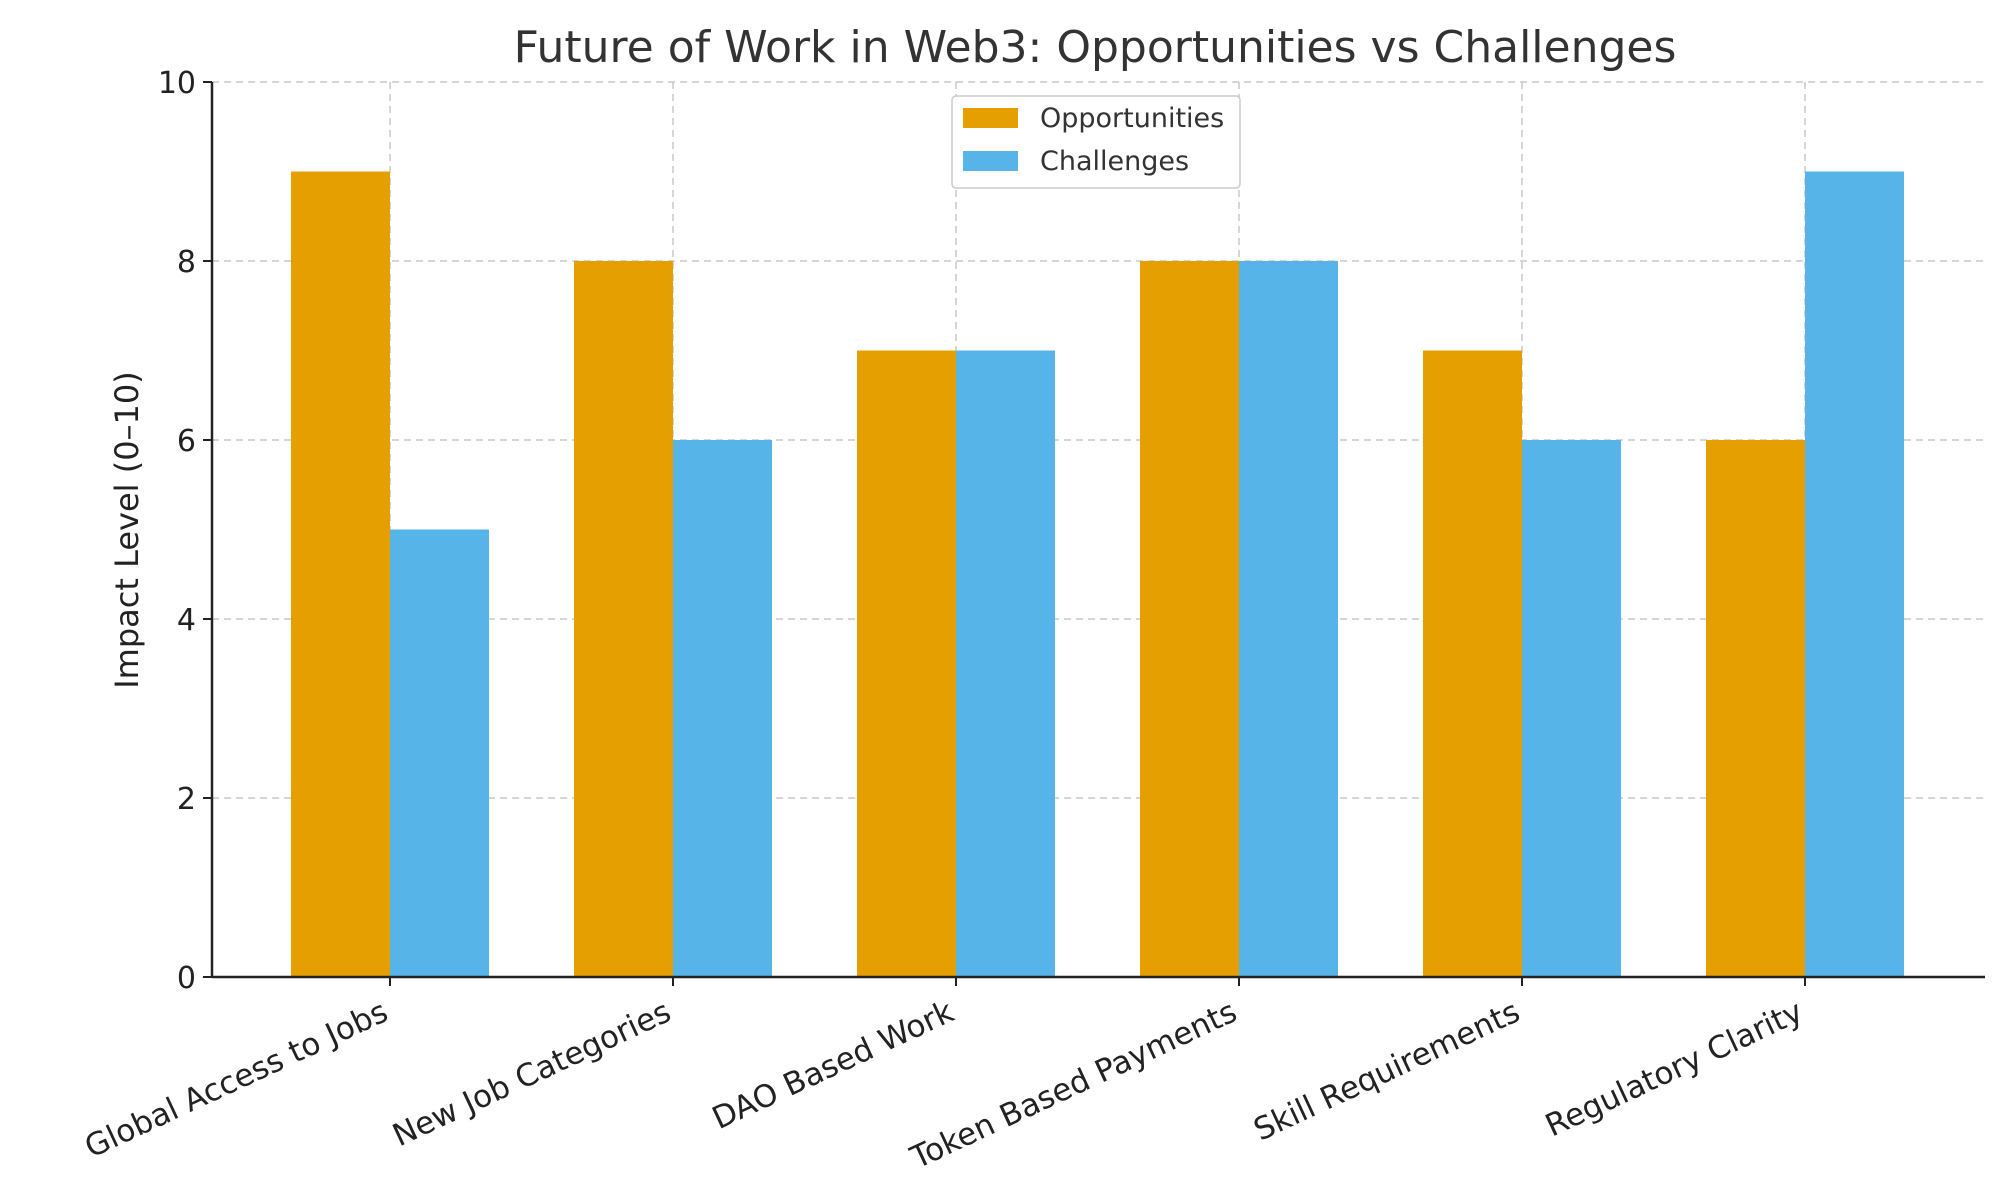  I want to click on legend-swatch-challenges, so click(990, 161).